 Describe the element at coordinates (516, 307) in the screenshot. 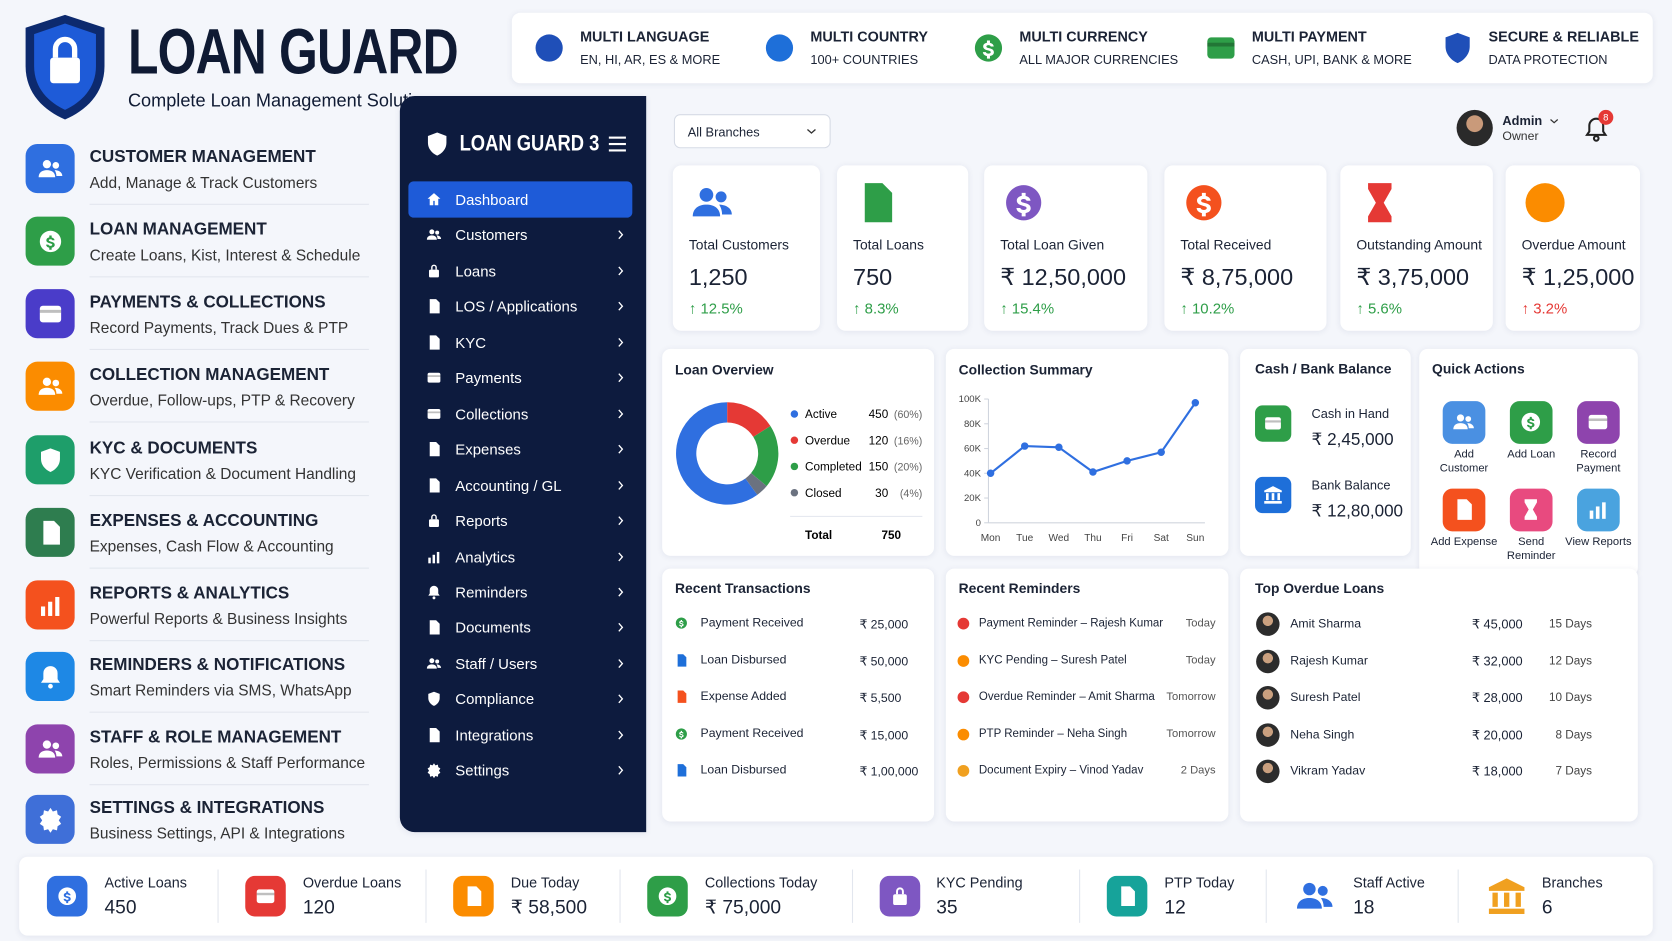

I see `menu-item: LOS / Applications` at that location.